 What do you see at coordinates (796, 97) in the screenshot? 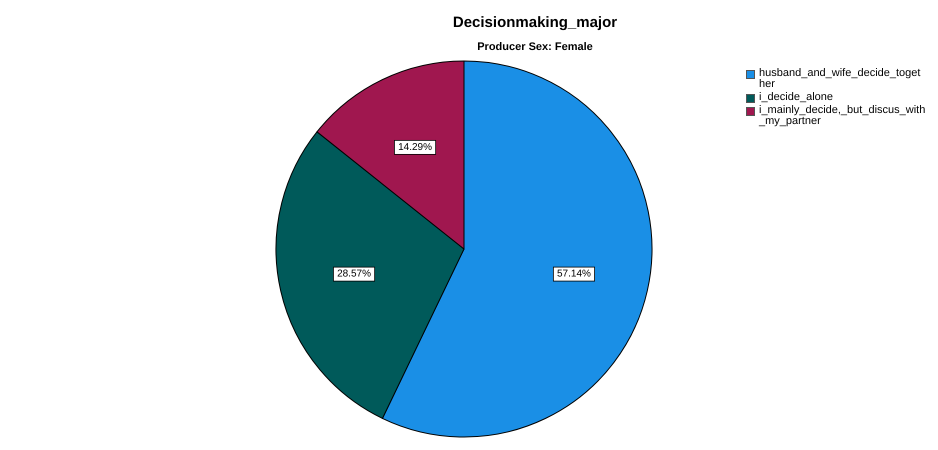
I see `legend-label: i_decide_alone` at bounding box center [796, 97].